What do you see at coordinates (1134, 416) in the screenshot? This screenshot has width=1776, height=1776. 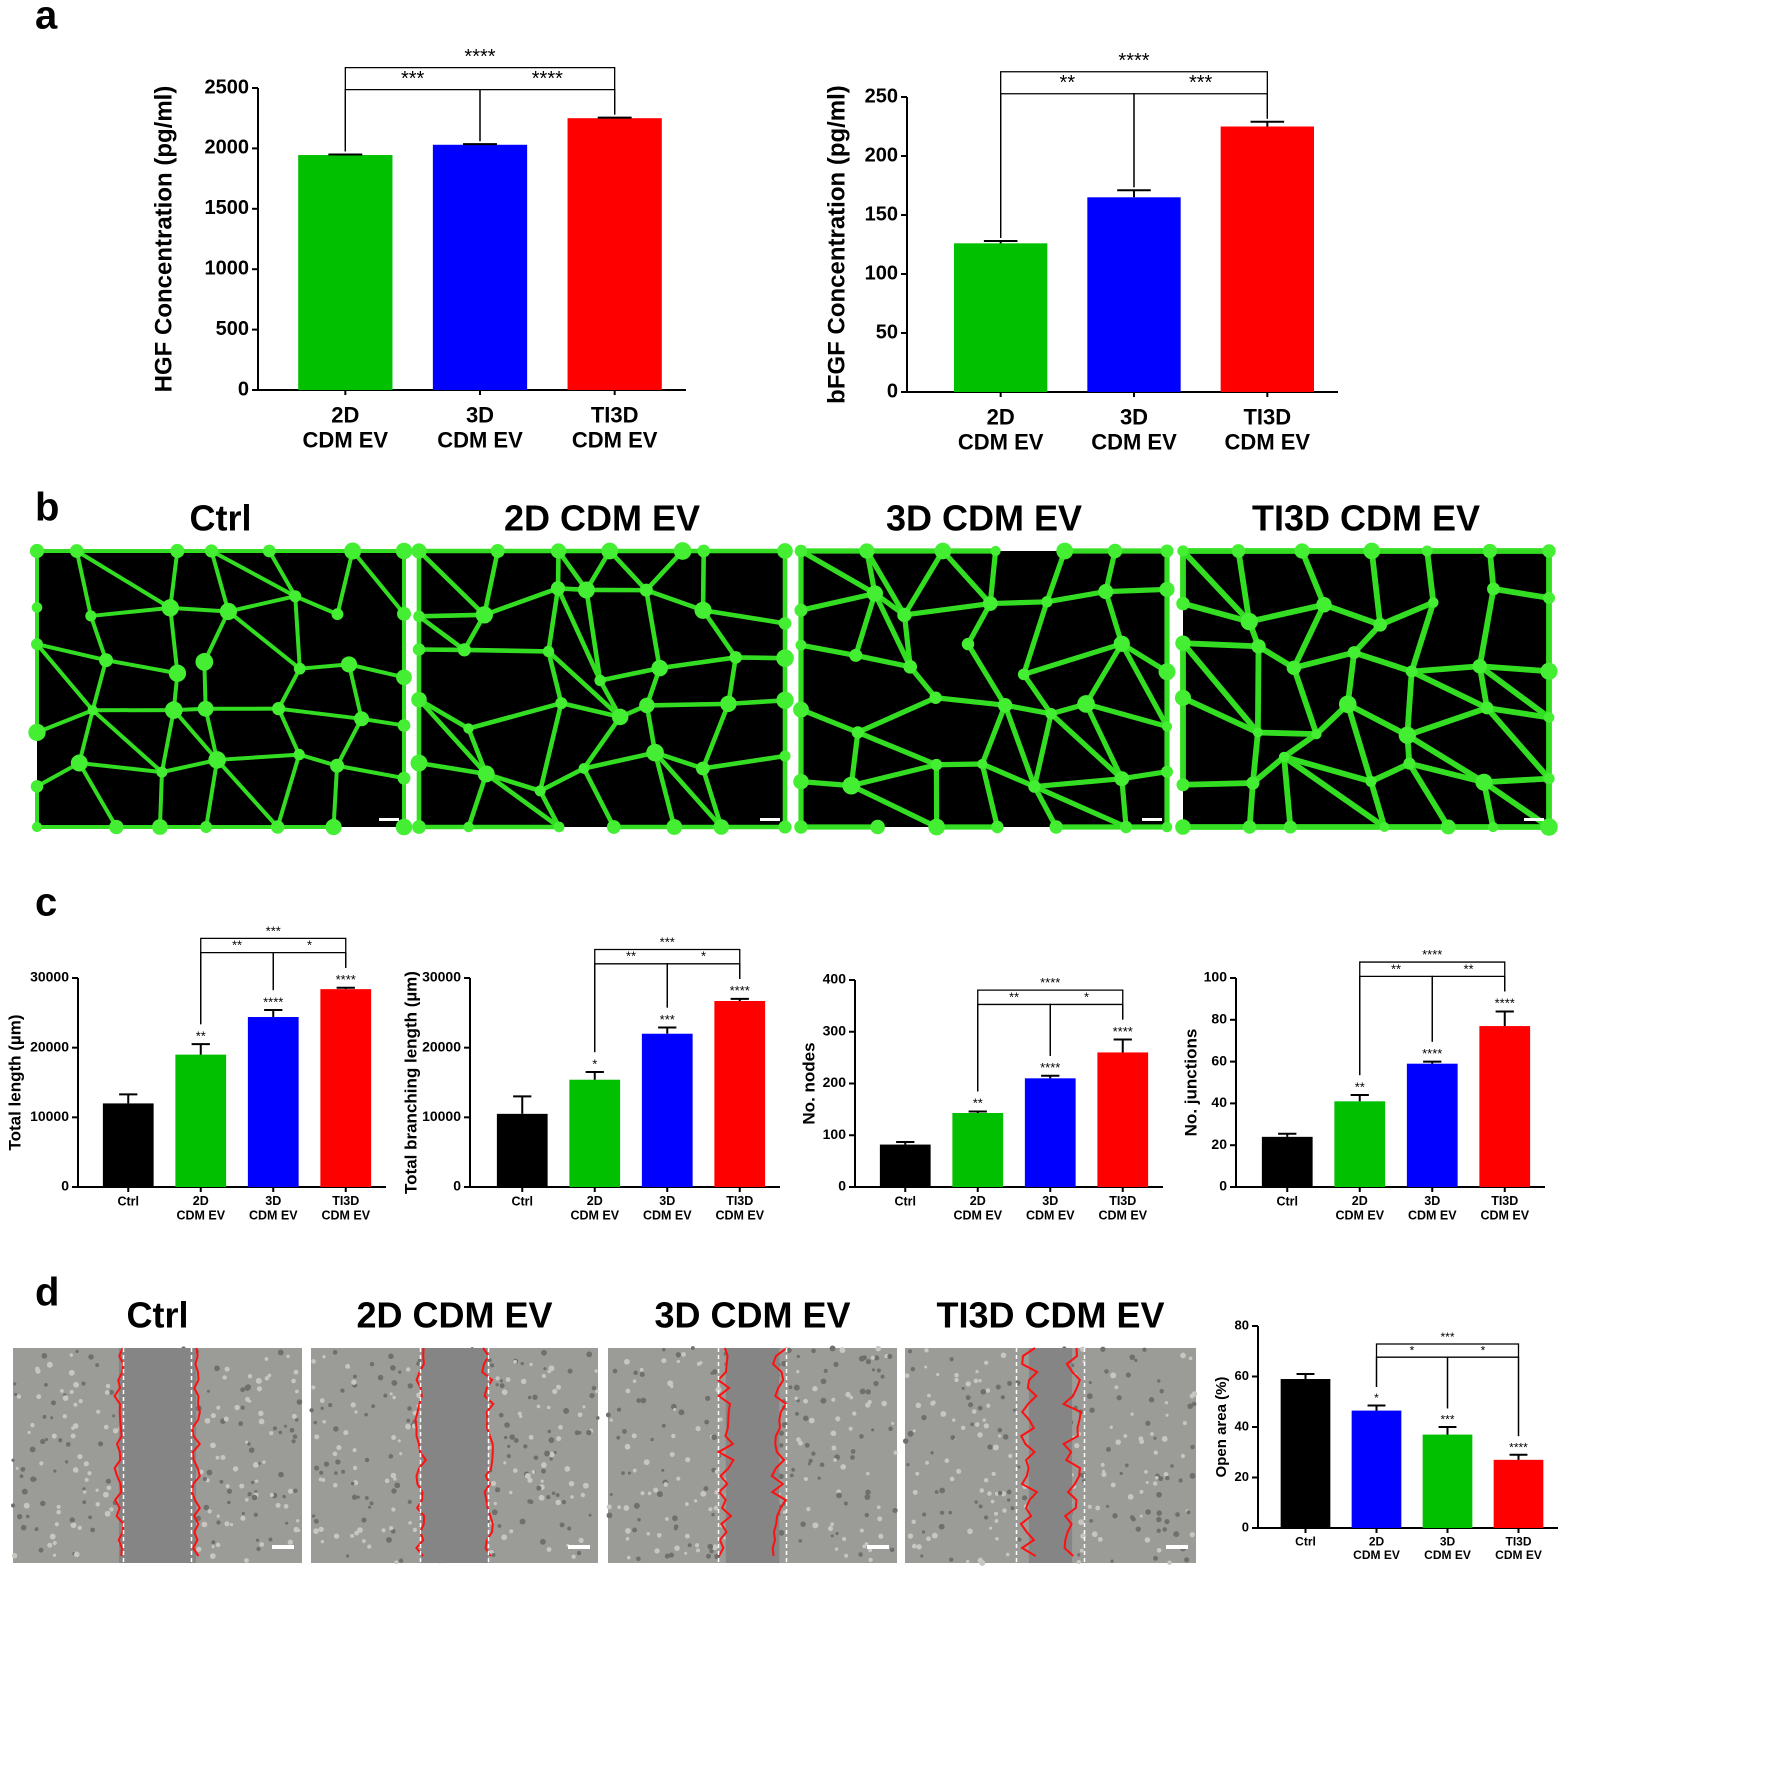 I see `label-line: 3D` at bounding box center [1134, 416].